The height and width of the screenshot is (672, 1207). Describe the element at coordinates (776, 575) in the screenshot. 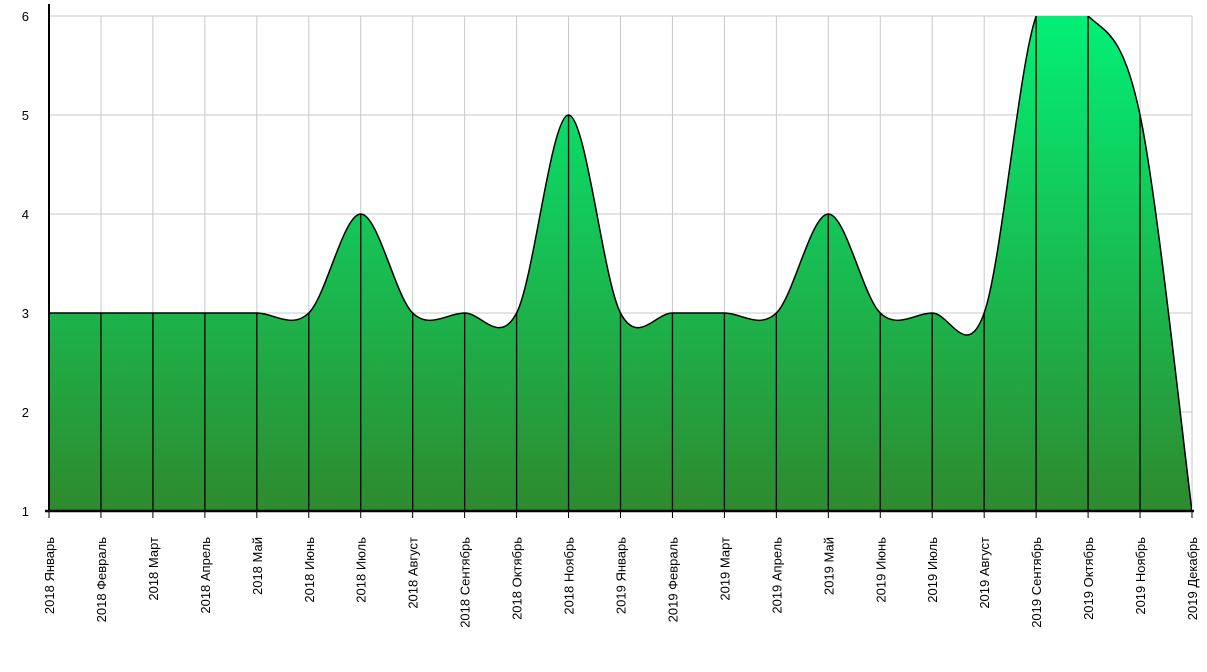

I see `x-tick-label-14: 2019 Апрель` at that location.